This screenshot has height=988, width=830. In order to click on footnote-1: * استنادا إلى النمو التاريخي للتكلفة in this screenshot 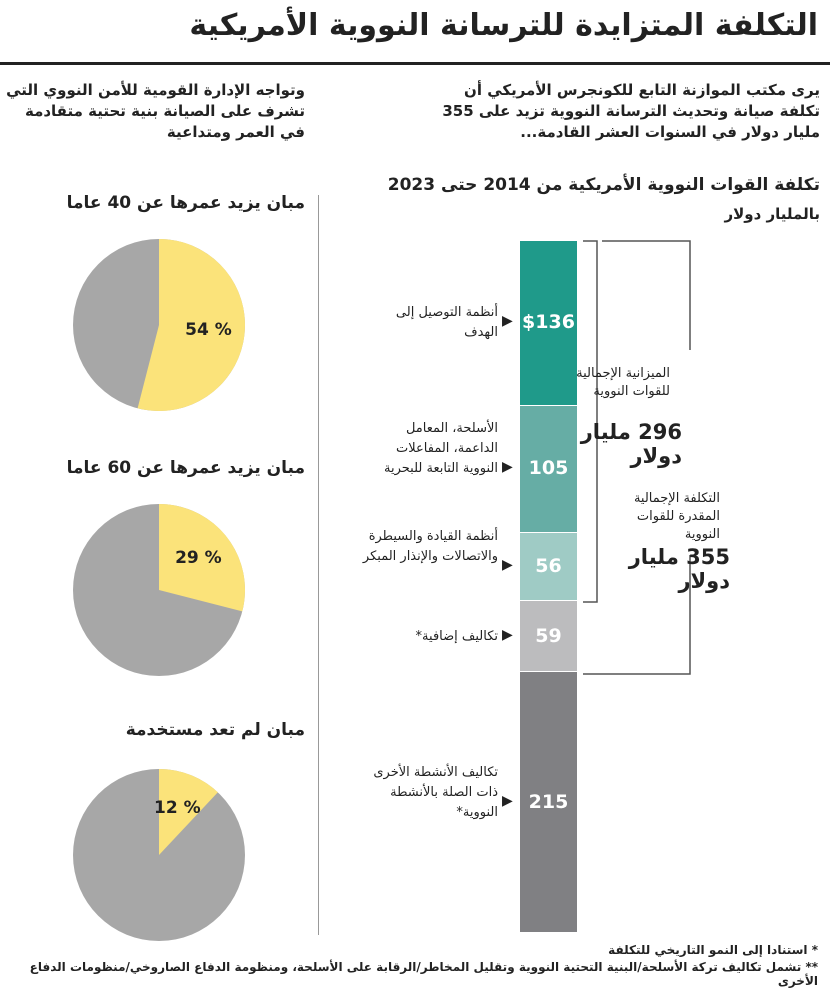, I will do `click(713, 950)`.